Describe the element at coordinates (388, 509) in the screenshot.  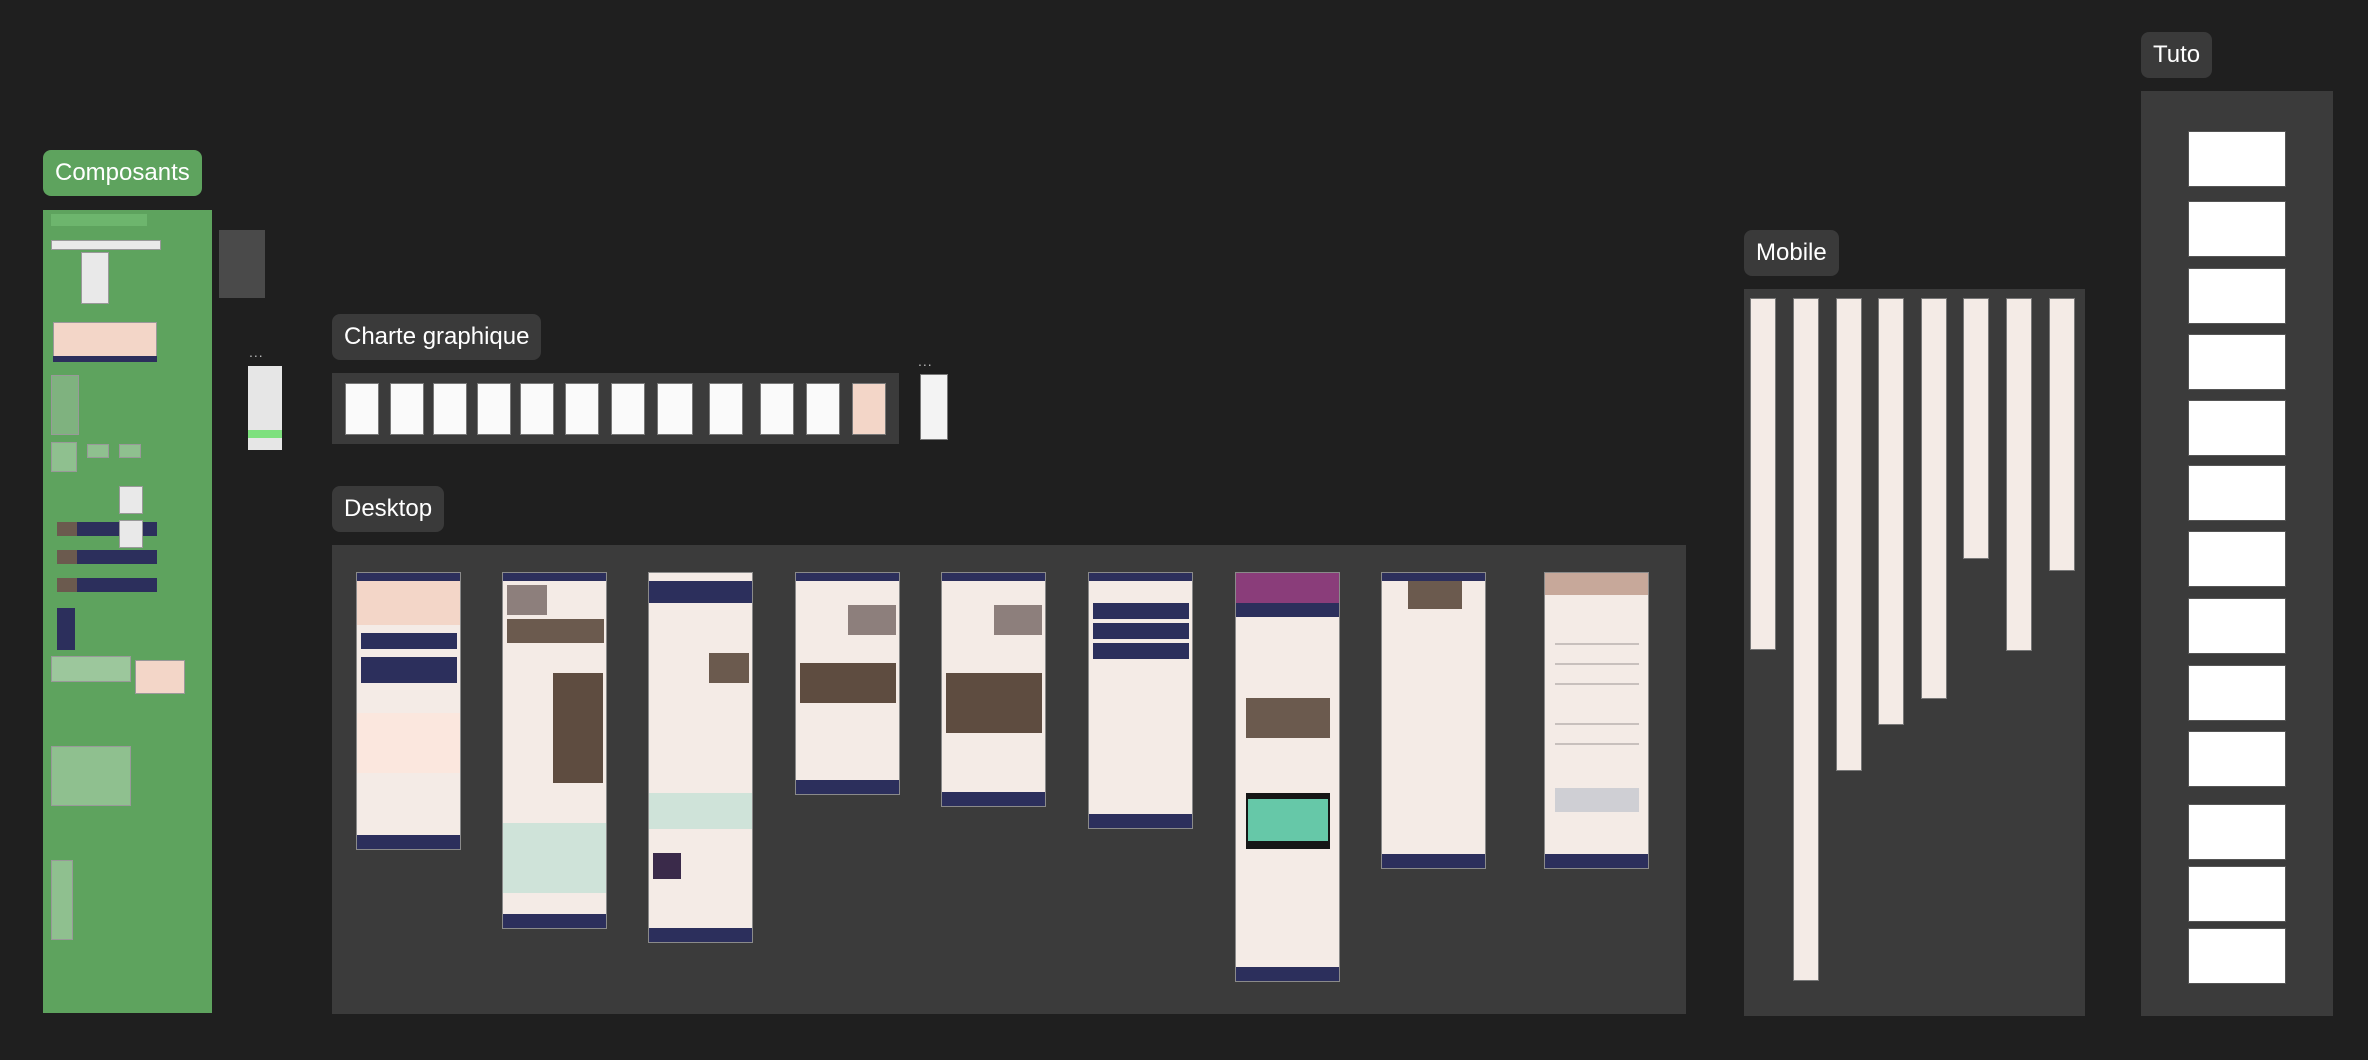
I see `section-label-desktop: Desktop` at that location.